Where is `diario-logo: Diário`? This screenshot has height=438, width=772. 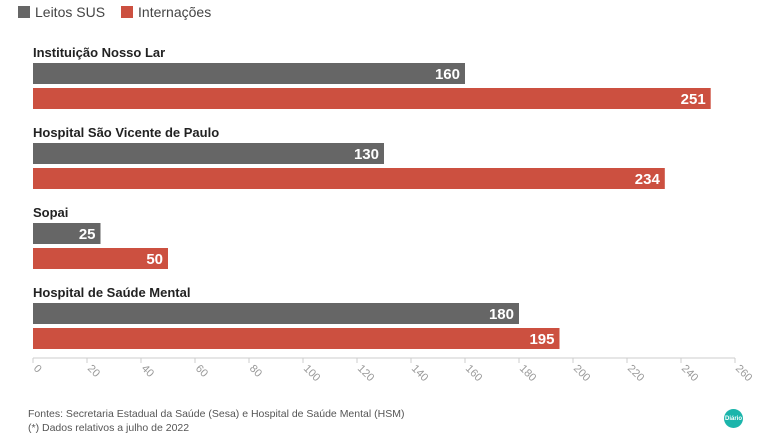 diario-logo: Diário is located at coordinates (733, 418).